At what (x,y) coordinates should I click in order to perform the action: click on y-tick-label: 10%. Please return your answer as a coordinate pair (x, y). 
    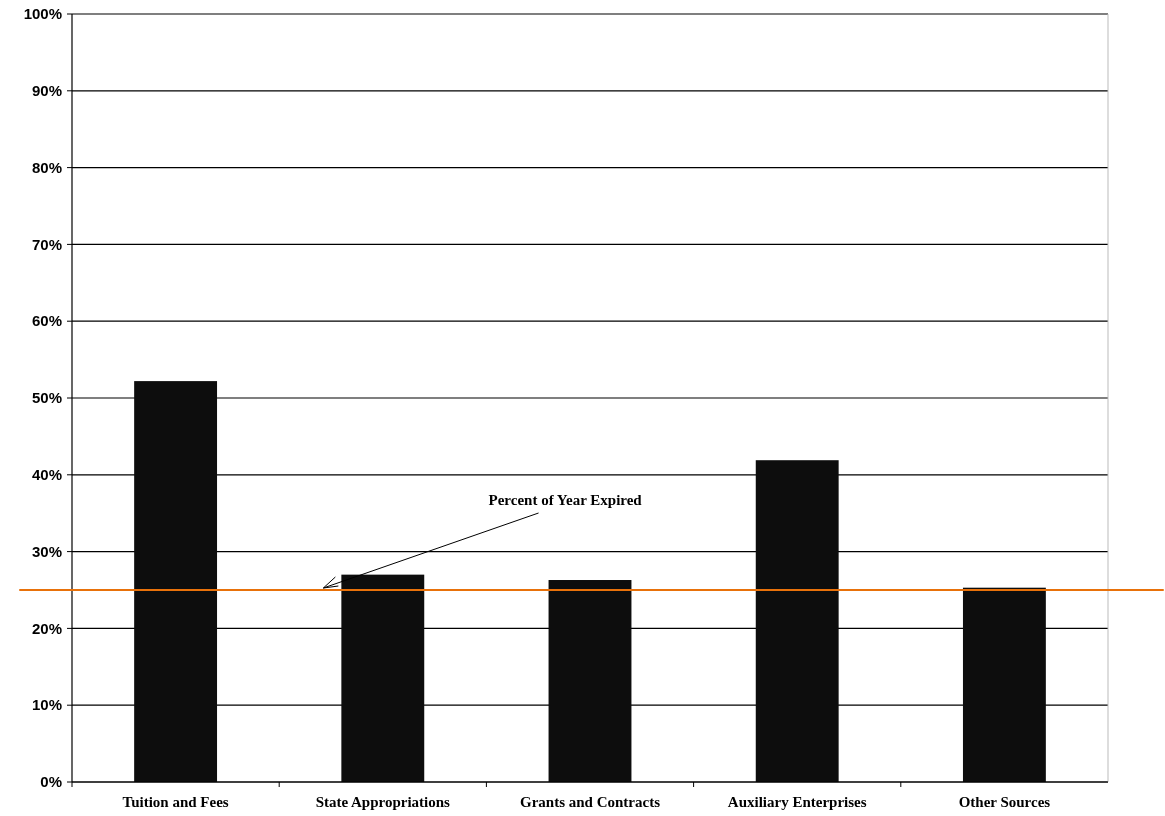
    Looking at the image, I should click on (46, 705).